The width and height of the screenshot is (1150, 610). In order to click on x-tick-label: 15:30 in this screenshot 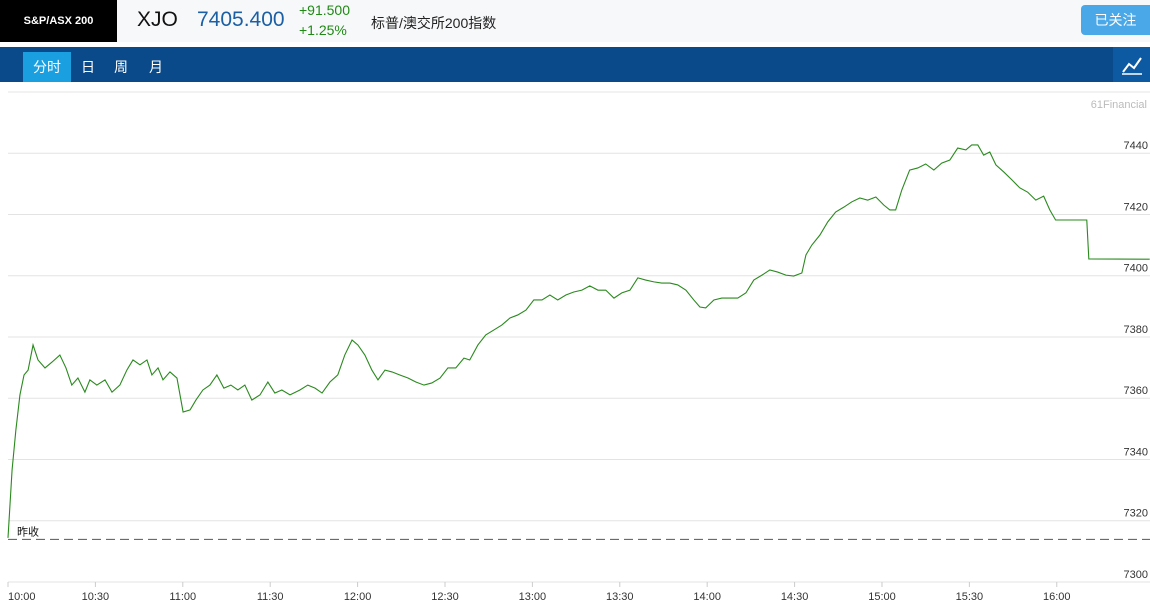, I will do `click(970, 597)`.